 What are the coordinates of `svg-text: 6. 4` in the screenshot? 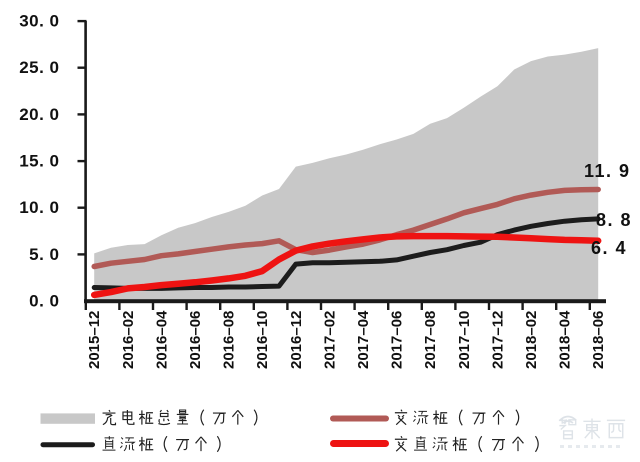 It's located at (609, 248).